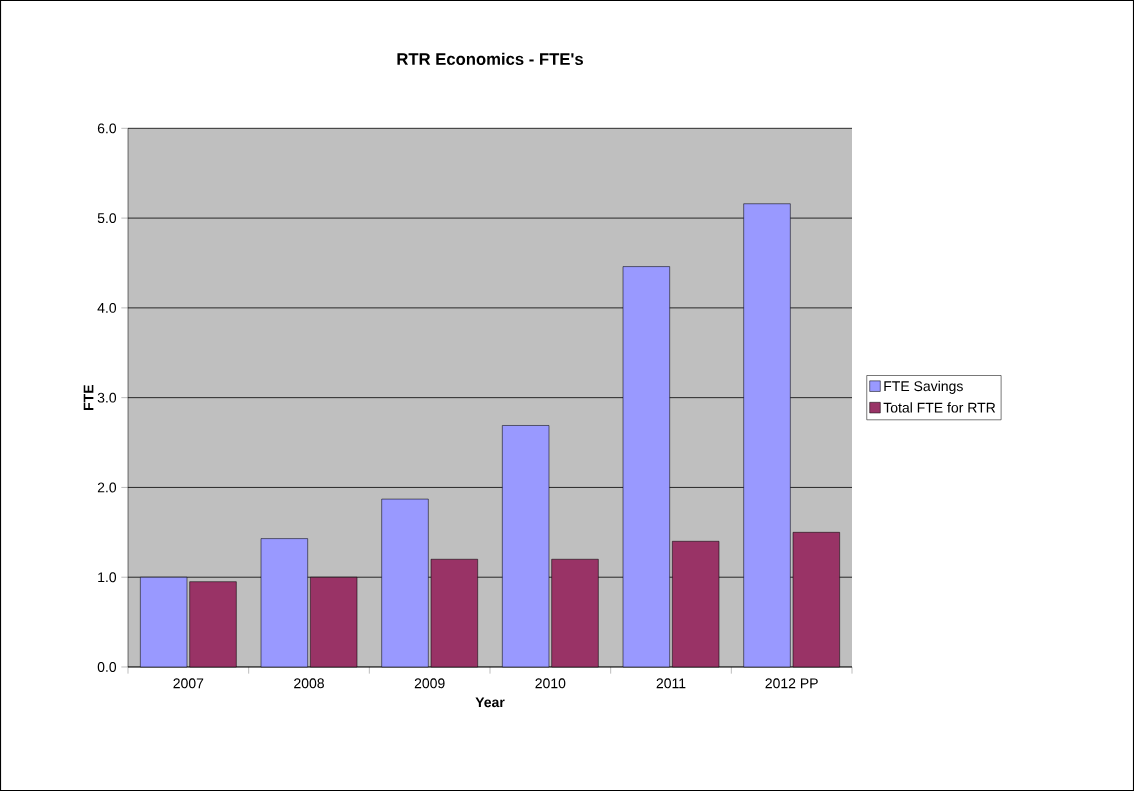  I want to click on legend-label: Total FTE for RTR, so click(939, 407).